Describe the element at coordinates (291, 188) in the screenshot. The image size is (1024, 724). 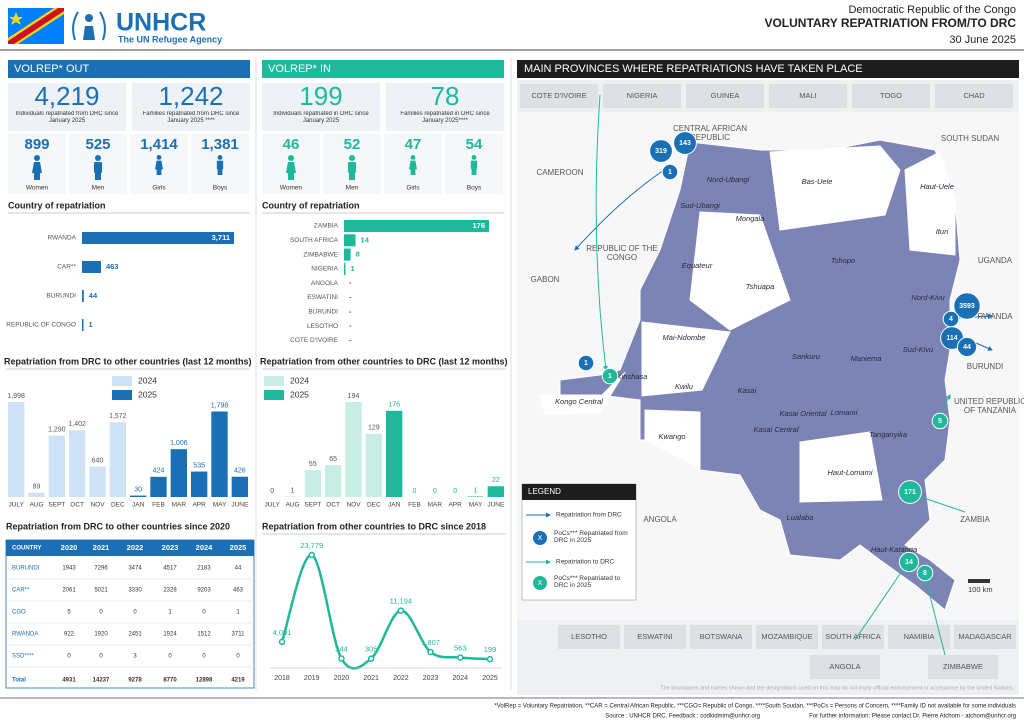
I see `breakdown-label: Women` at that location.